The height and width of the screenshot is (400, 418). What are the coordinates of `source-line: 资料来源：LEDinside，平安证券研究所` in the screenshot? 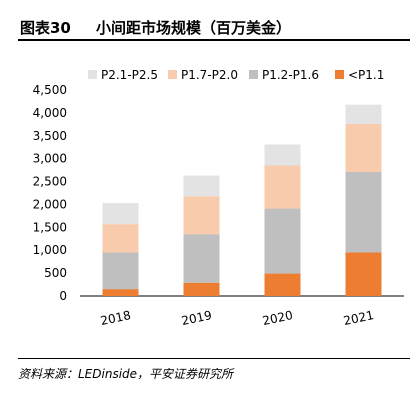 It's located at (214, 370).